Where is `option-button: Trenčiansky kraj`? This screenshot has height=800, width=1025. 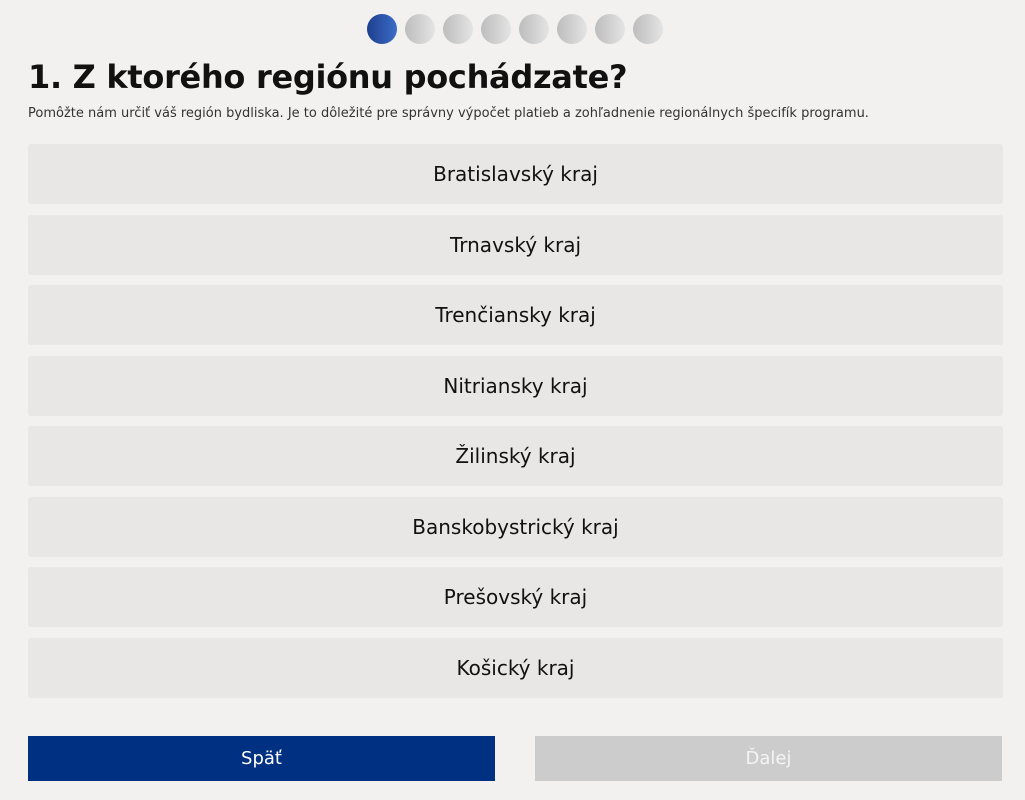
option-button: Trenčiansky kraj is located at coordinates (515, 315).